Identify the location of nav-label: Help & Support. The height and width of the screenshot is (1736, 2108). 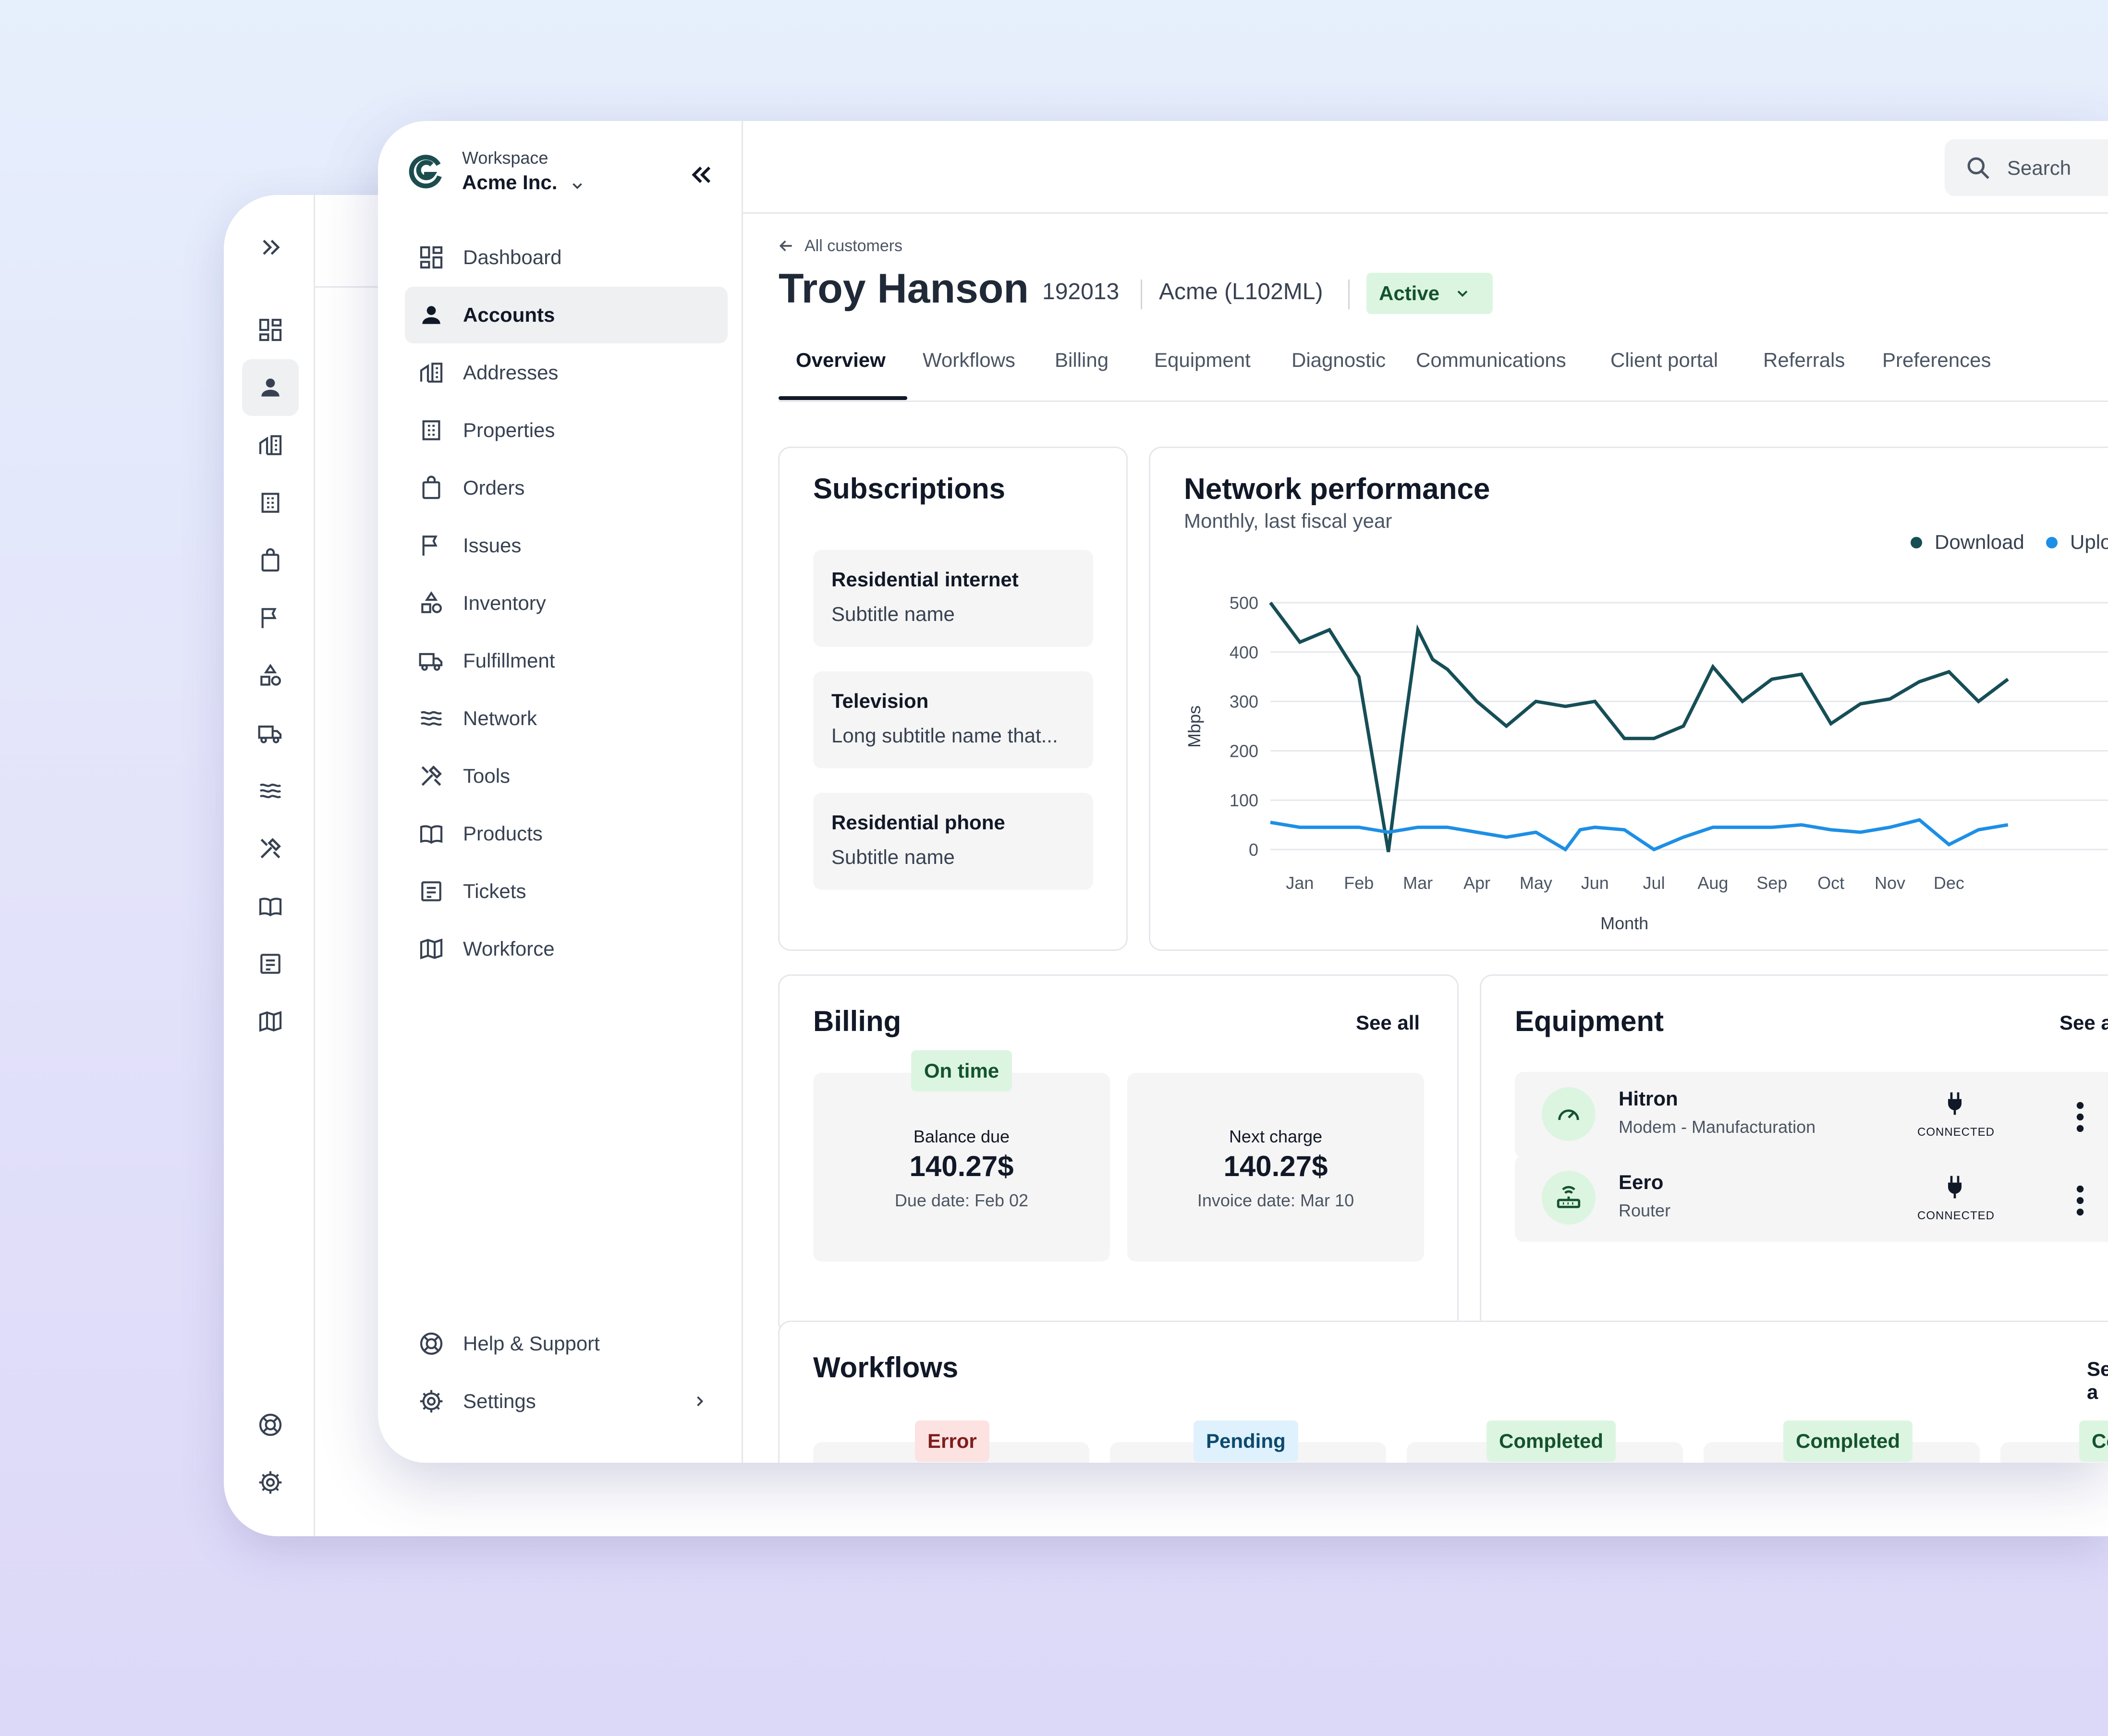
(531, 1343).